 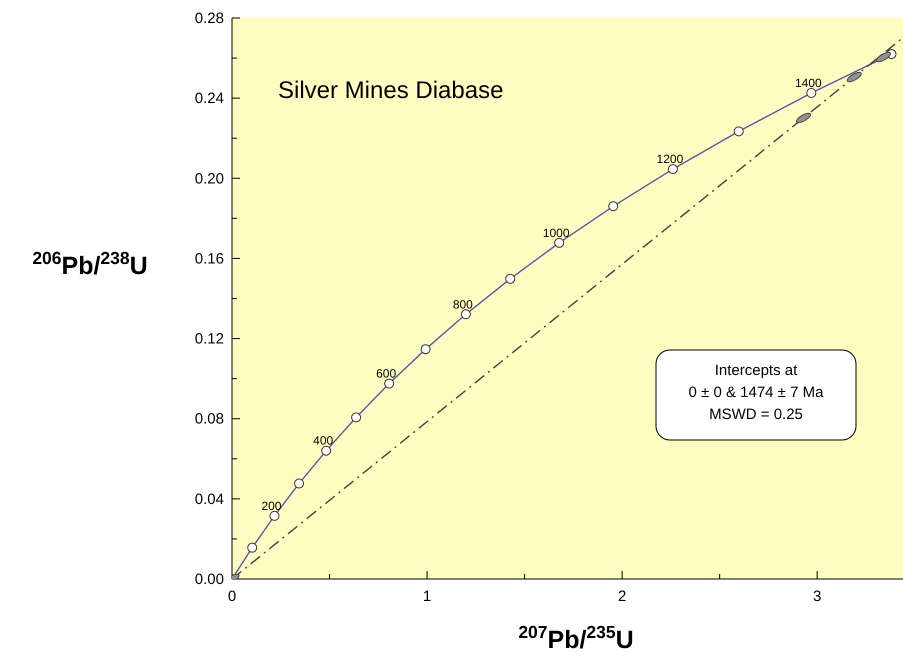 I want to click on text-box: Intercepts at 0 ± 0 & 1474 ± 7 Ma MSWD = 0.25, so click(x=756, y=395).